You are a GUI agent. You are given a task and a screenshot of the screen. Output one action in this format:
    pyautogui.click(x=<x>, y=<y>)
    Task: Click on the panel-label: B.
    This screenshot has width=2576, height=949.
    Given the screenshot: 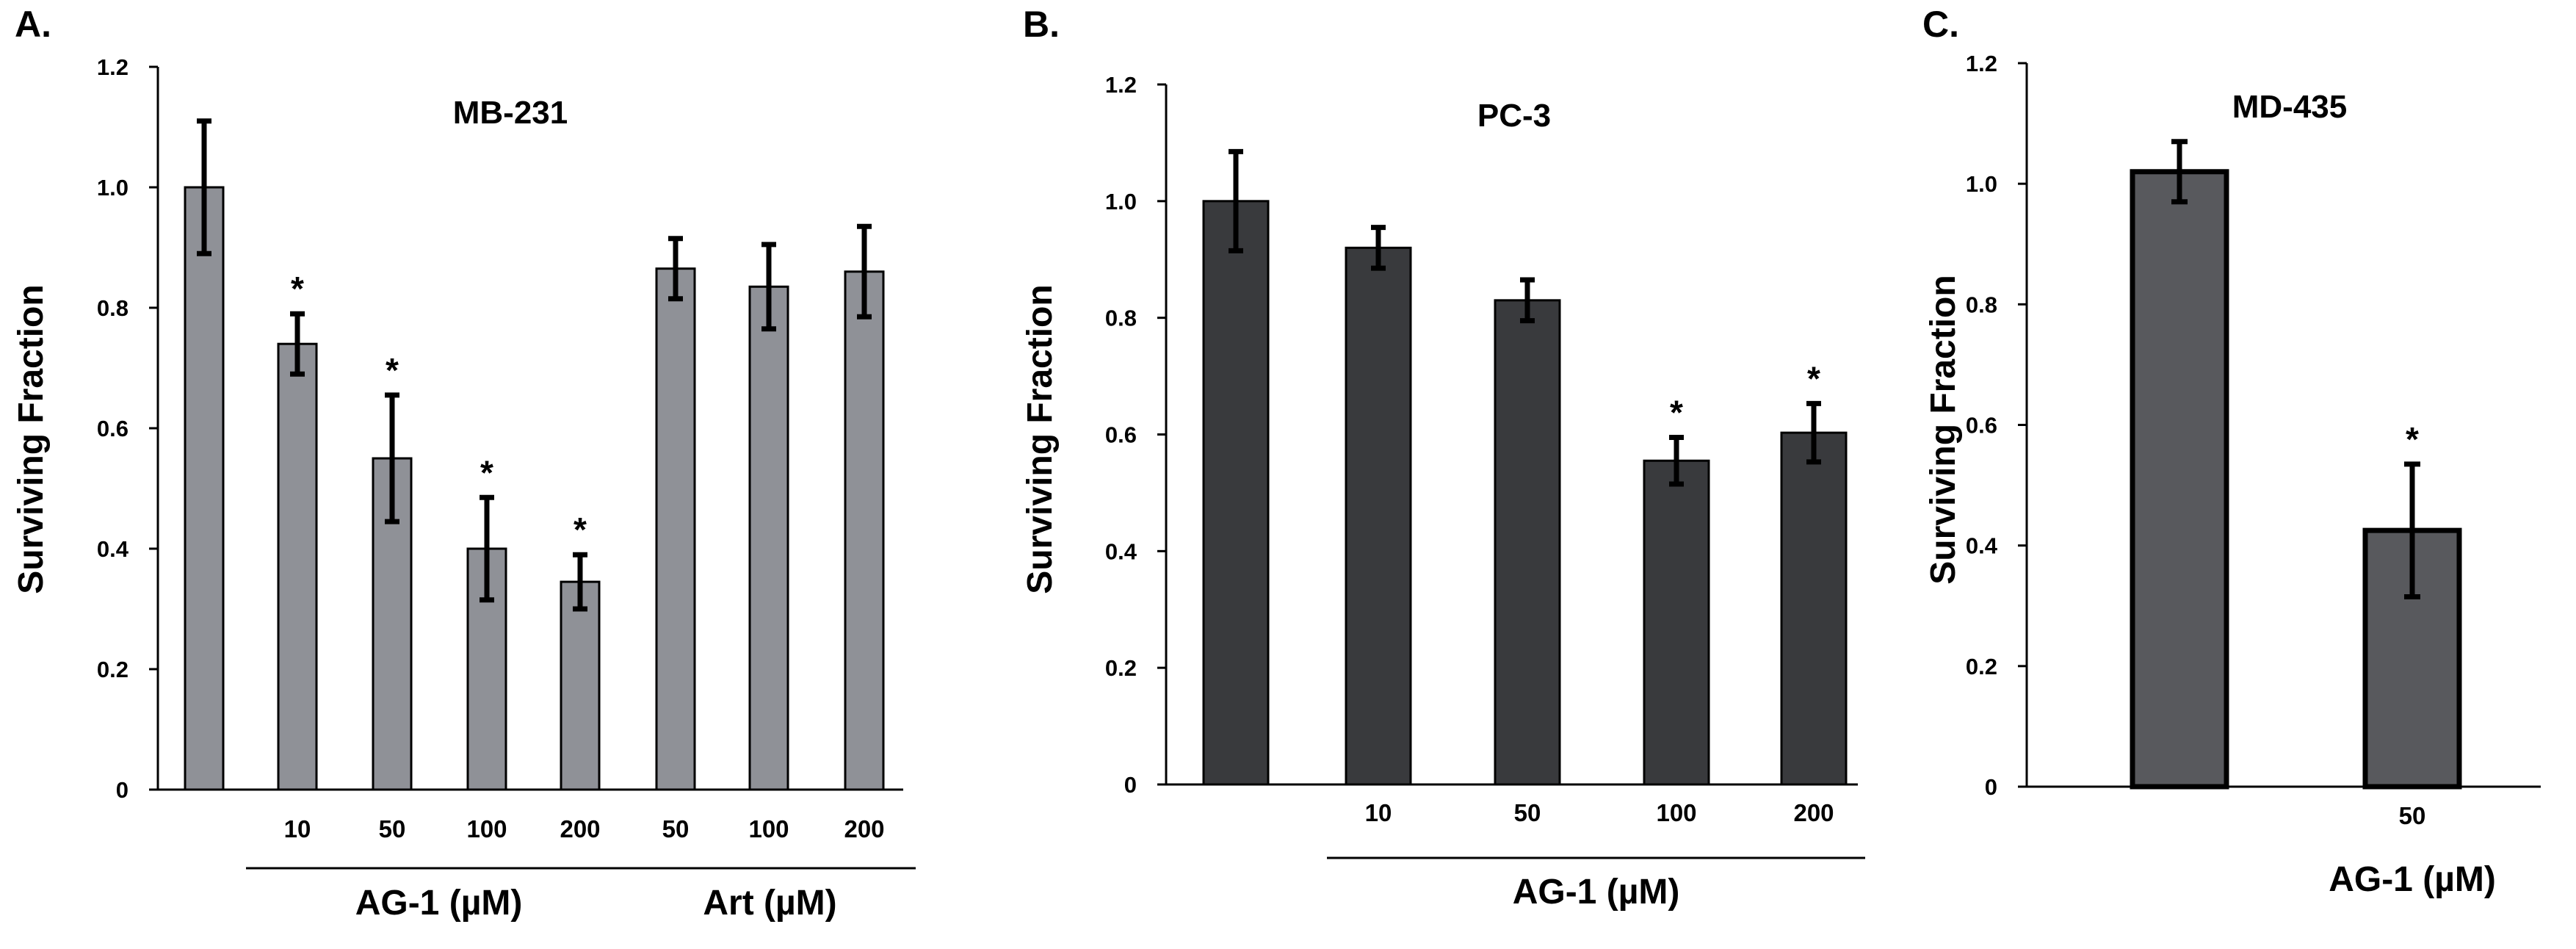 What is the action you would take?
    pyautogui.click(x=1041, y=24)
    